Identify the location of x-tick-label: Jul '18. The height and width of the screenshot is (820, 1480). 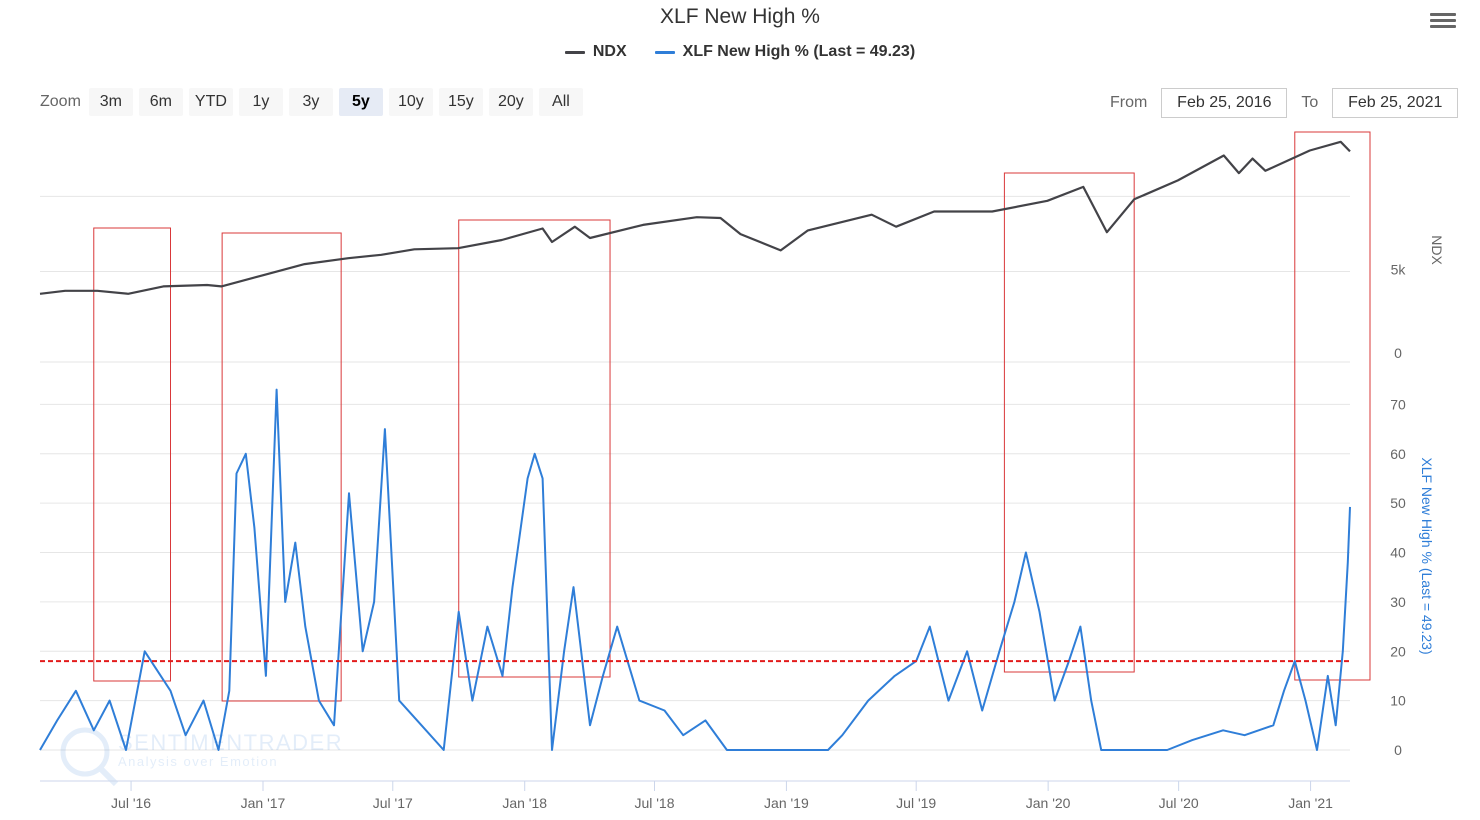
(654, 803).